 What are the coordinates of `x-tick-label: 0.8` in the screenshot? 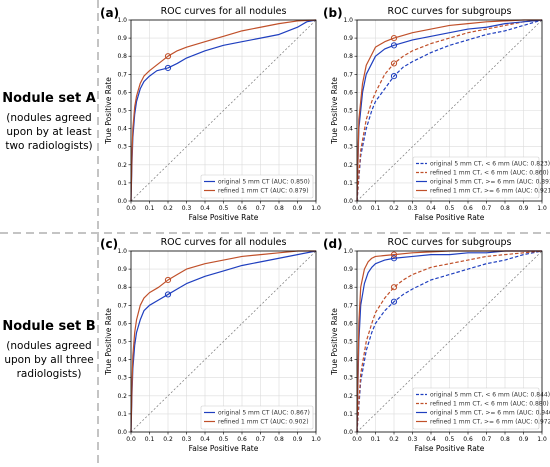 It's located at (279, 439).